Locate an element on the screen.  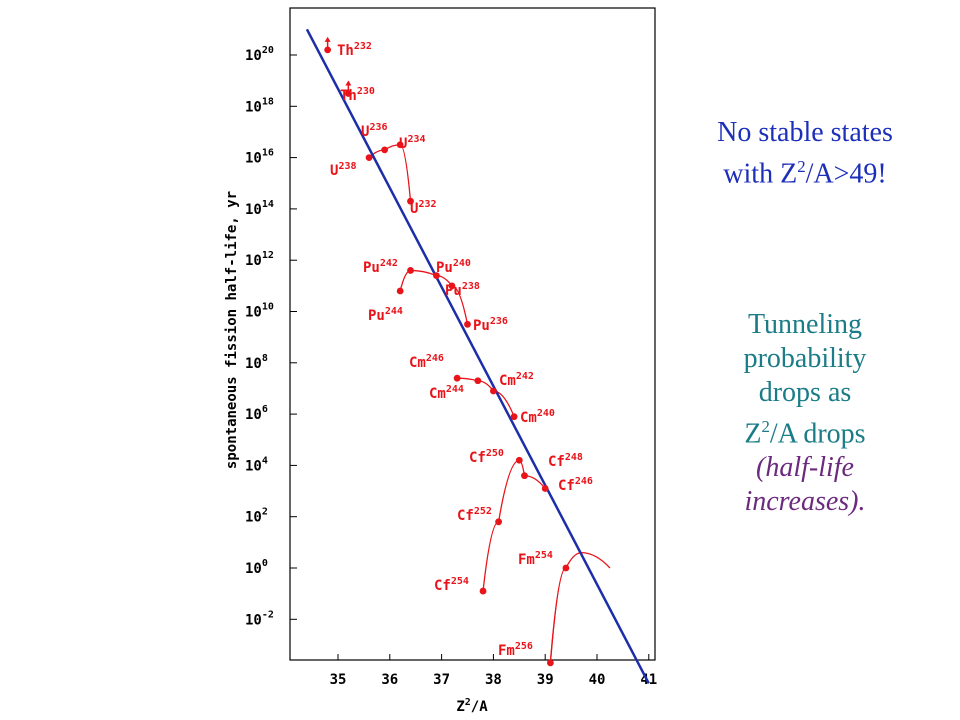
isotope-label-u234: U234 is located at coordinates (412, 143).